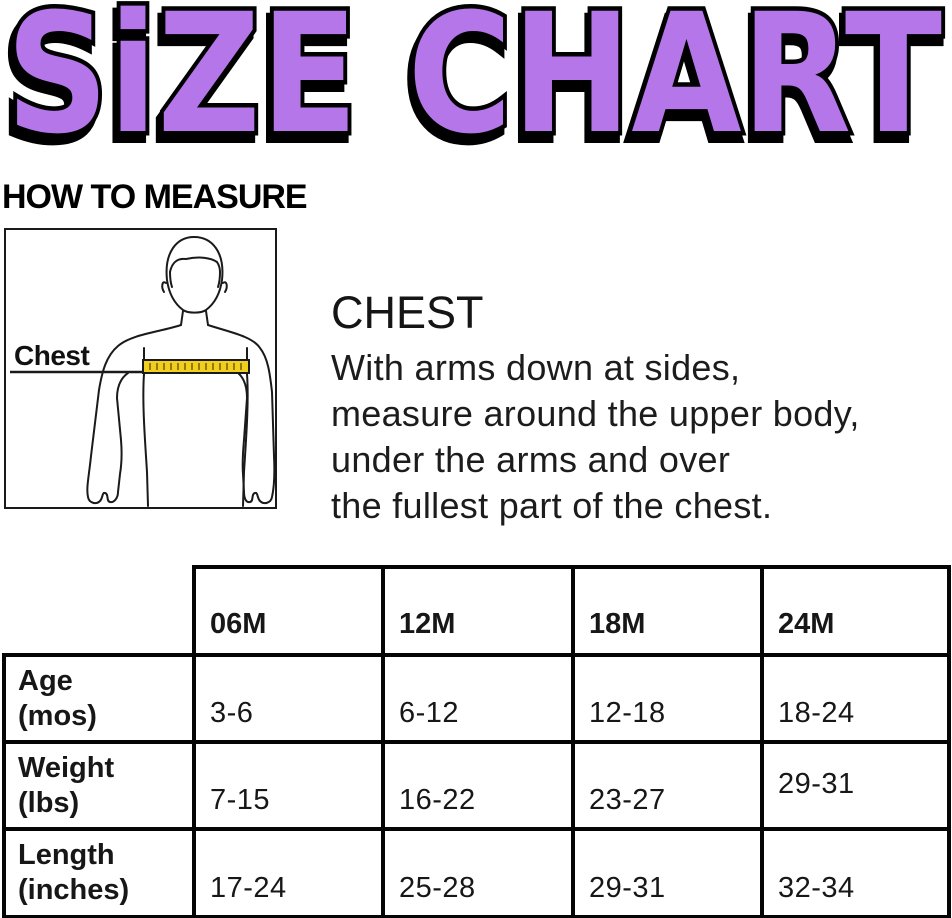 This screenshot has height=918, width=952. What do you see at coordinates (74, 890) in the screenshot?
I see `row-label-unit: (inches)` at bounding box center [74, 890].